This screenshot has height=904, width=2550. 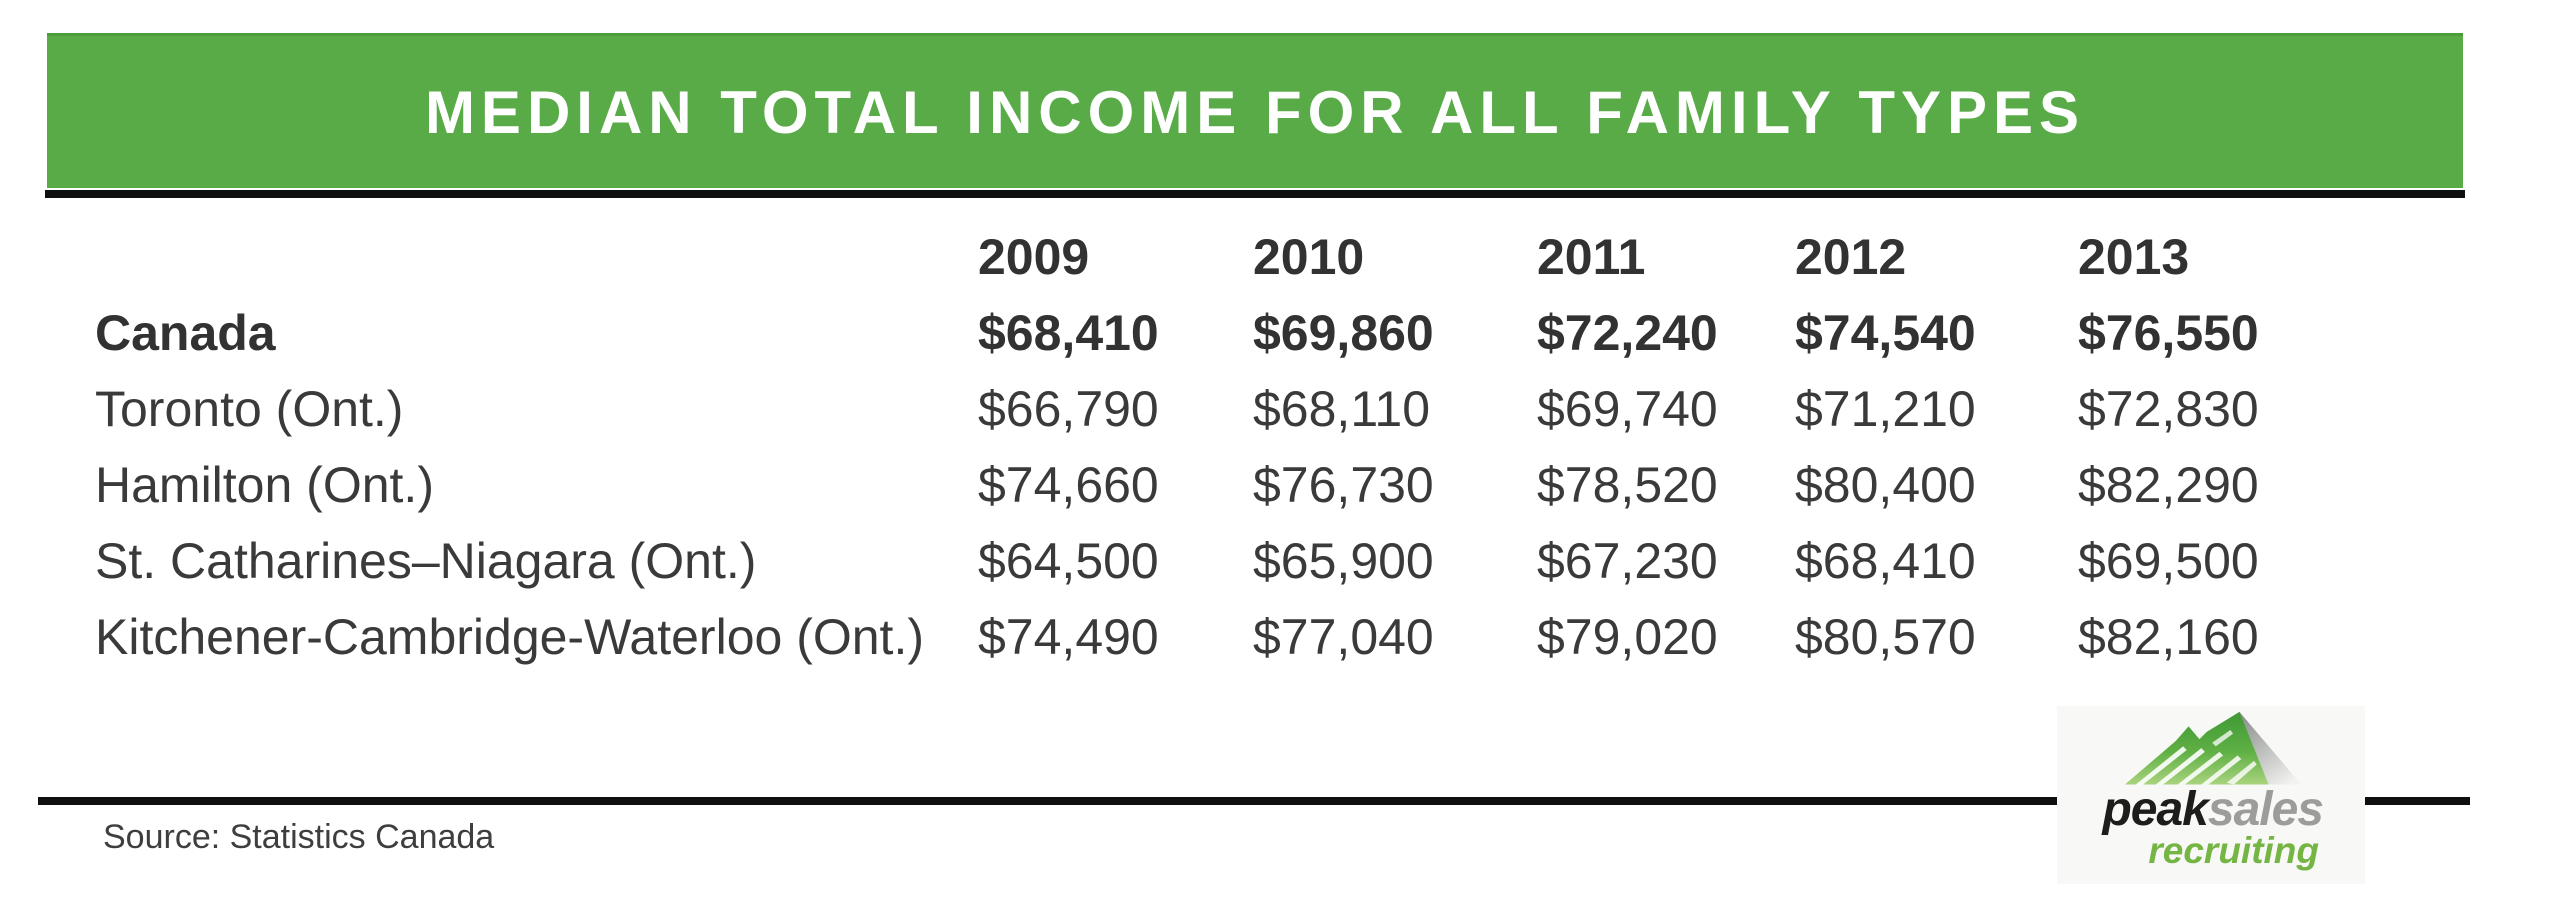 What do you see at coordinates (536, 257) in the screenshot?
I see `corner-cell` at bounding box center [536, 257].